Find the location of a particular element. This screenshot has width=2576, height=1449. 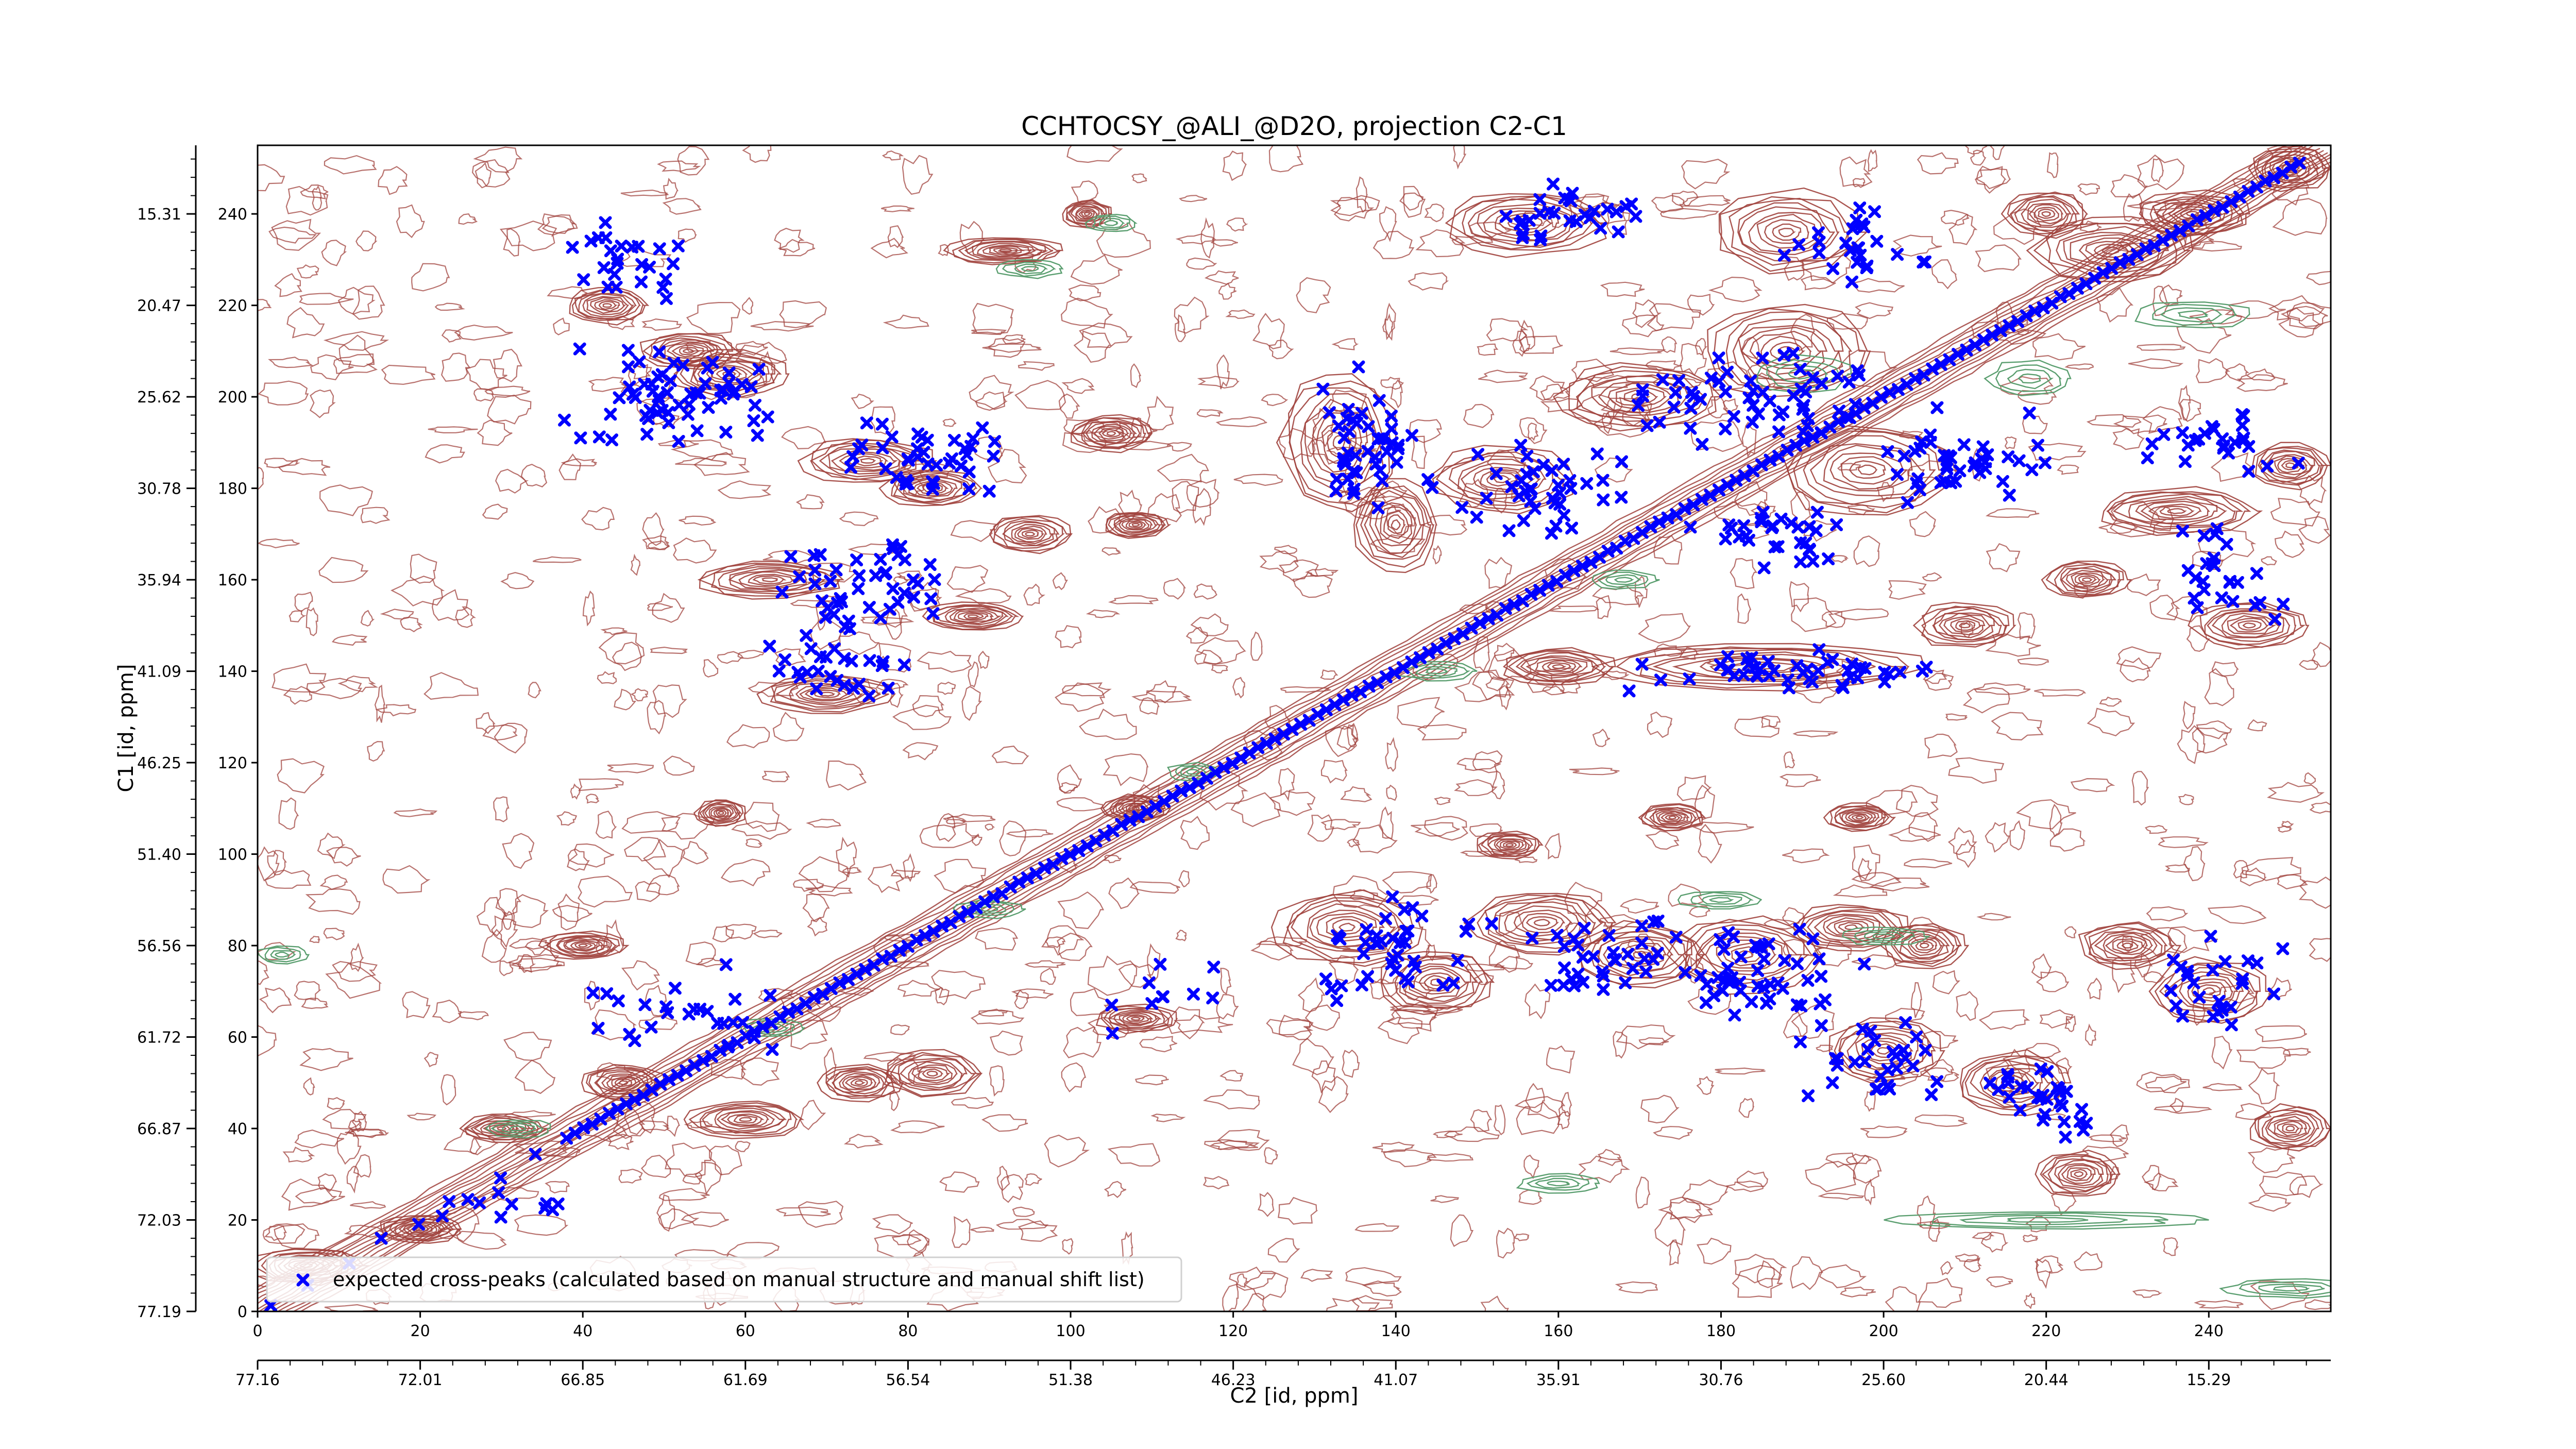

y-ppm-tick-label: 56.56 is located at coordinates (159, 946).